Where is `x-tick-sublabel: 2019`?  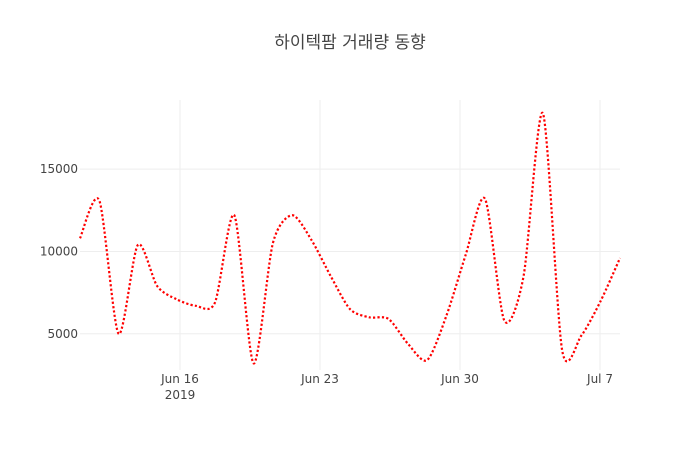 x-tick-sublabel: 2019 is located at coordinates (180, 395).